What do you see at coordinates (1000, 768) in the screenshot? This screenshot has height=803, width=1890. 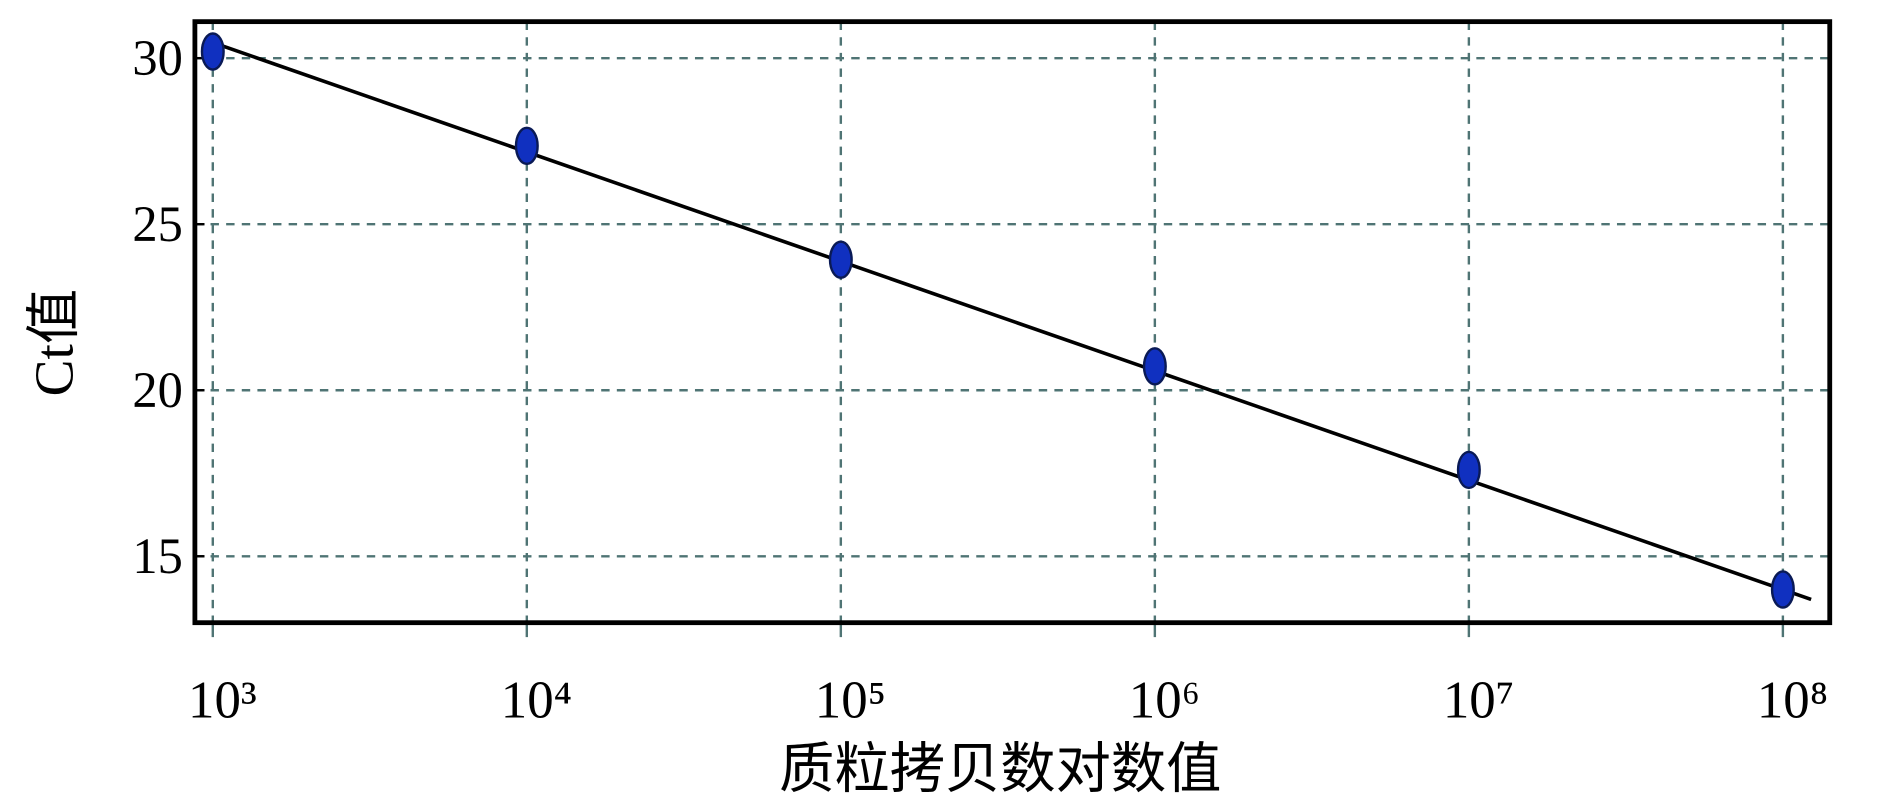 I see `x-axis-label: 质粒拷贝数对数值` at bounding box center [1000, 768].